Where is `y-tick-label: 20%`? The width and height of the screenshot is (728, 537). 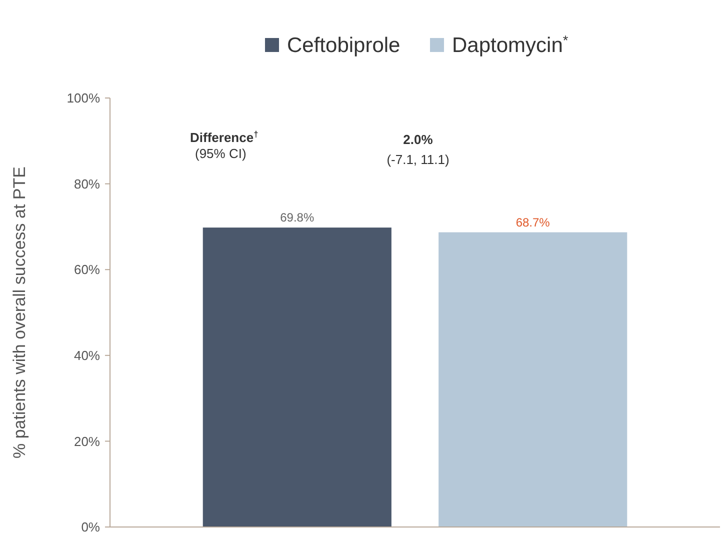 y-tick-label: 20% is located at coordinates (87, 441).